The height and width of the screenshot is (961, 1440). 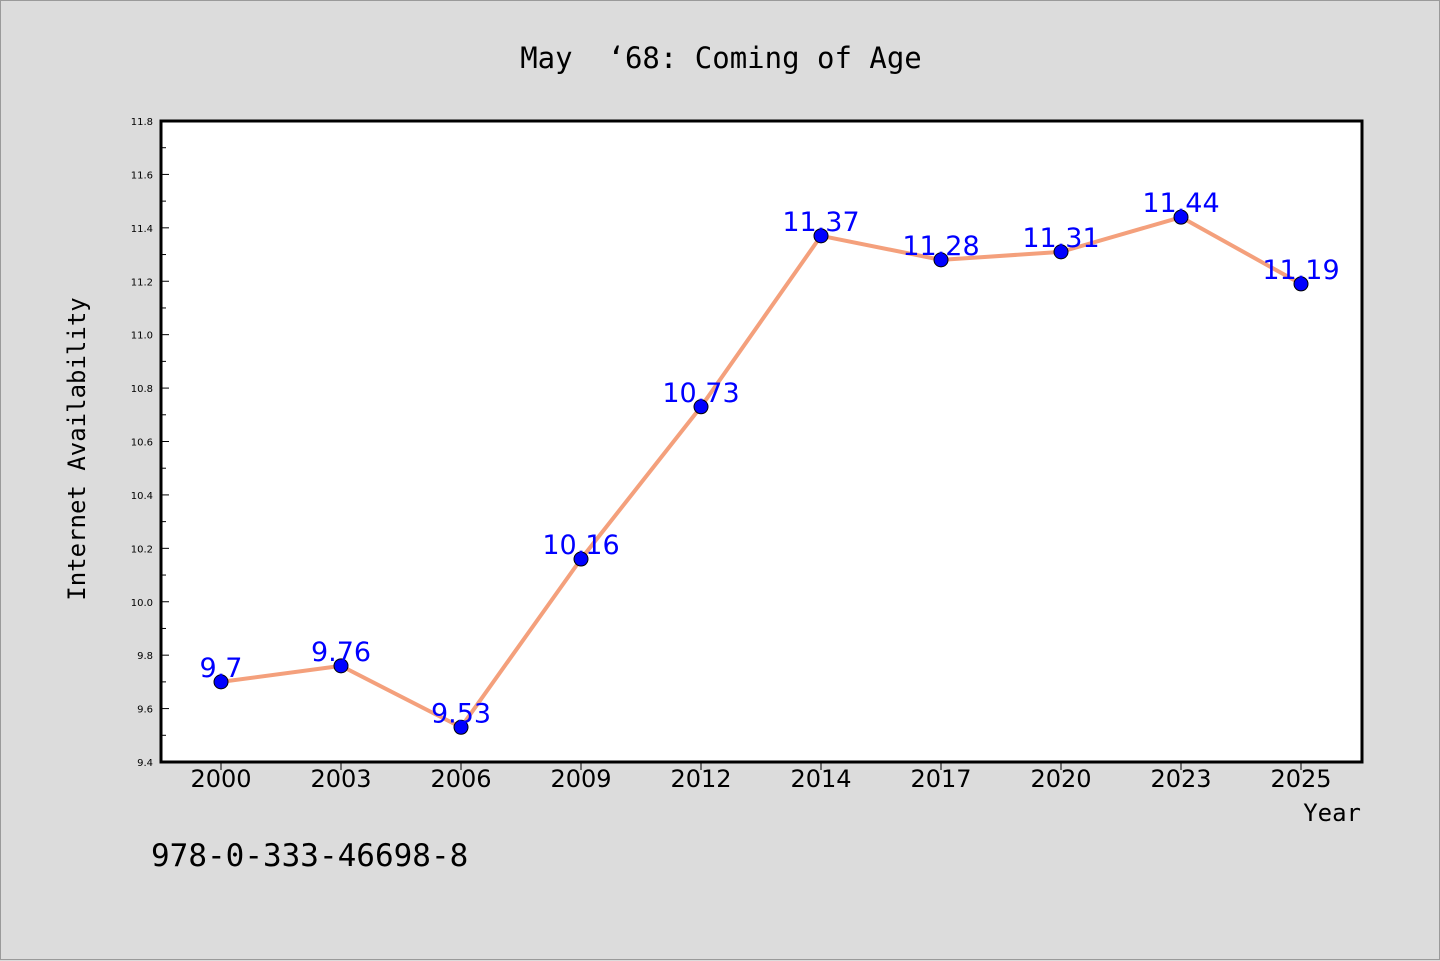 I want to click on y-tick-label: 10.6, so click(x=142, y=443).